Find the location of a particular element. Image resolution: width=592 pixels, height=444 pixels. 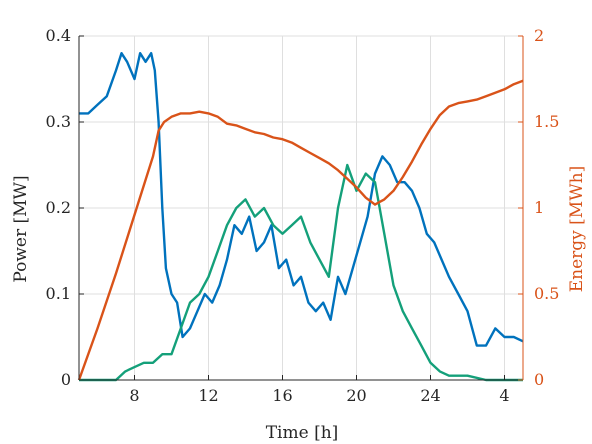

y-right-axis-label: Energy [MWh] is located at coordinates (577, 229).